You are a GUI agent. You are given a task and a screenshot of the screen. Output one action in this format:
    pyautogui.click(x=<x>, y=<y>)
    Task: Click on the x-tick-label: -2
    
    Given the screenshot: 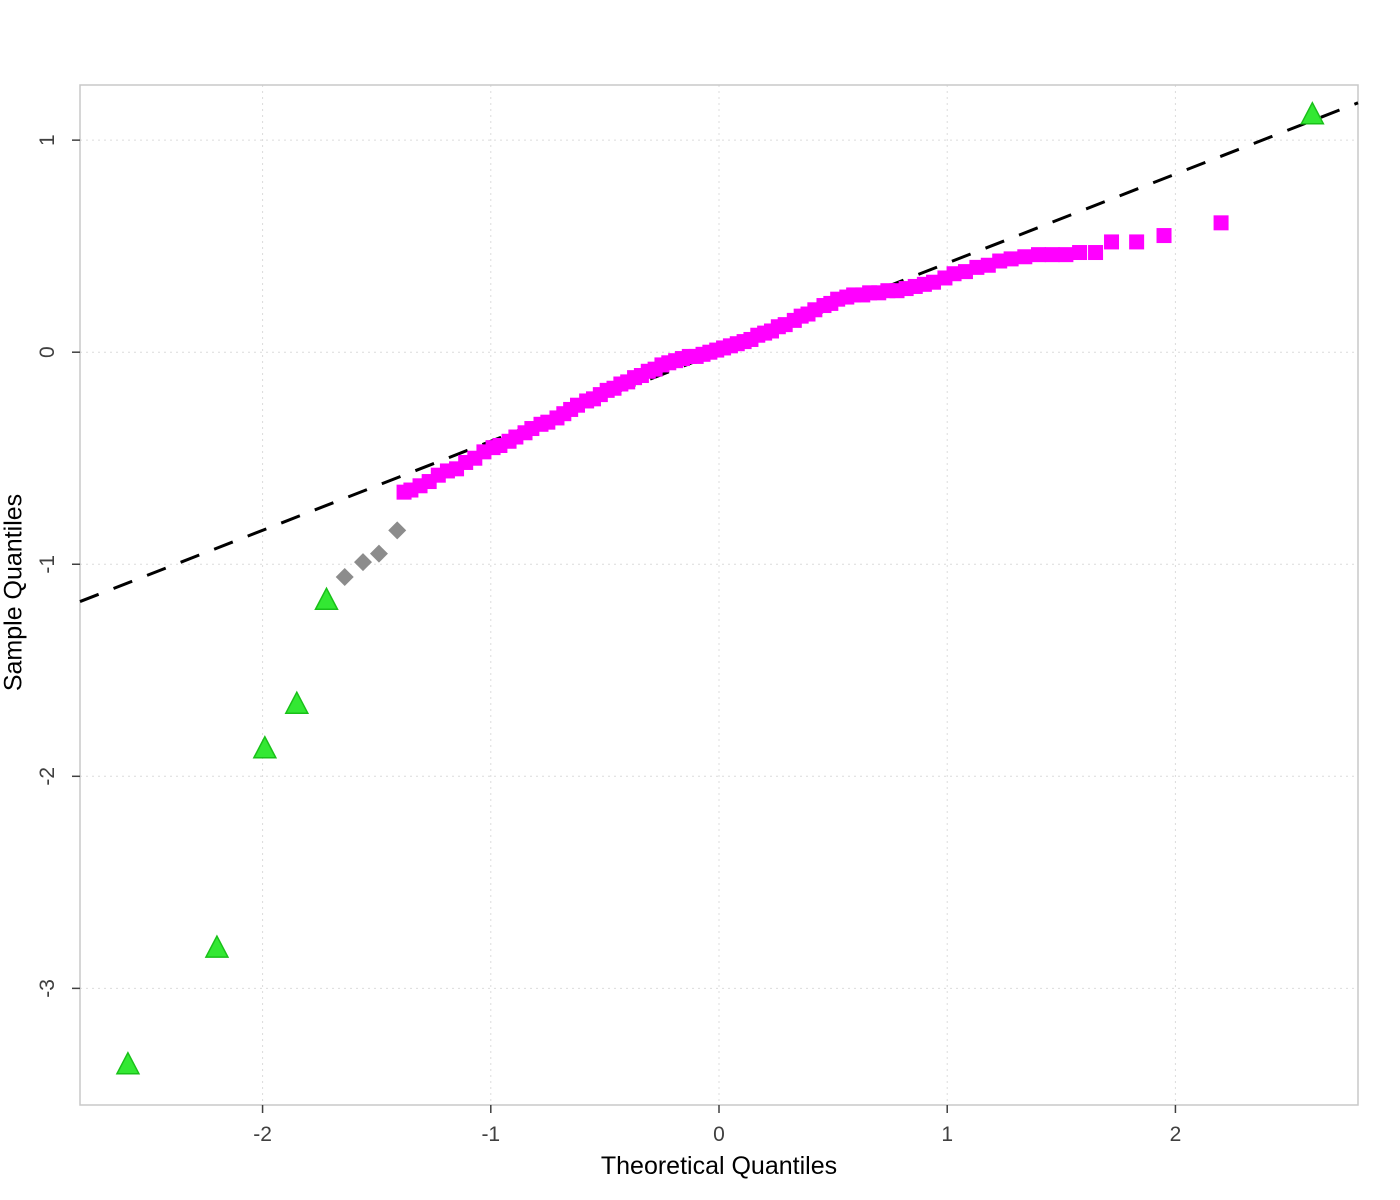 What is the action you would take?
    pyautogui.click(x=262, y=1134)
    